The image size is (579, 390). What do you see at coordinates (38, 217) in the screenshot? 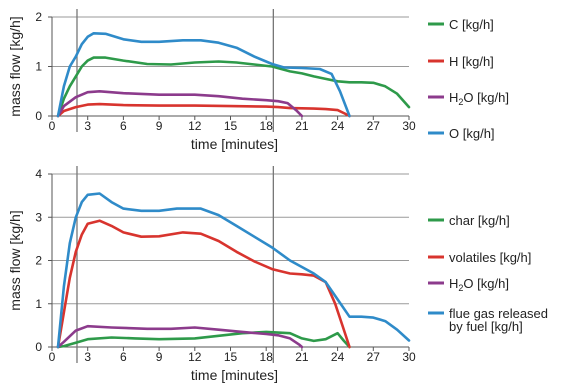
I see `y-tick-label-3: 3` at bounding box center [38, 217].